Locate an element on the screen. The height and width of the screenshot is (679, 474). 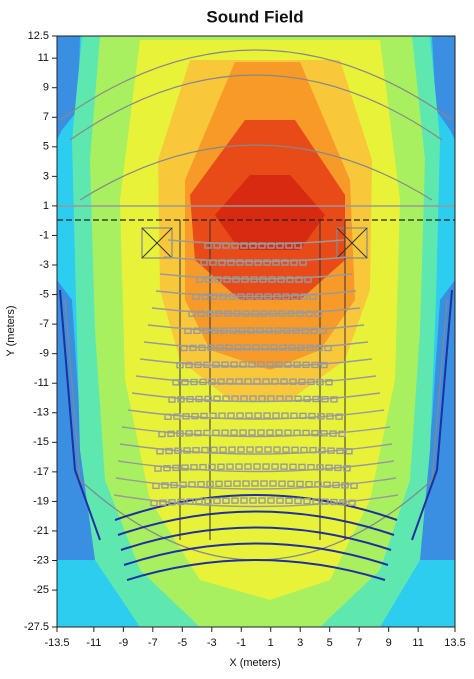
y-tick-label: 5 is located at coordinates (46, 147).